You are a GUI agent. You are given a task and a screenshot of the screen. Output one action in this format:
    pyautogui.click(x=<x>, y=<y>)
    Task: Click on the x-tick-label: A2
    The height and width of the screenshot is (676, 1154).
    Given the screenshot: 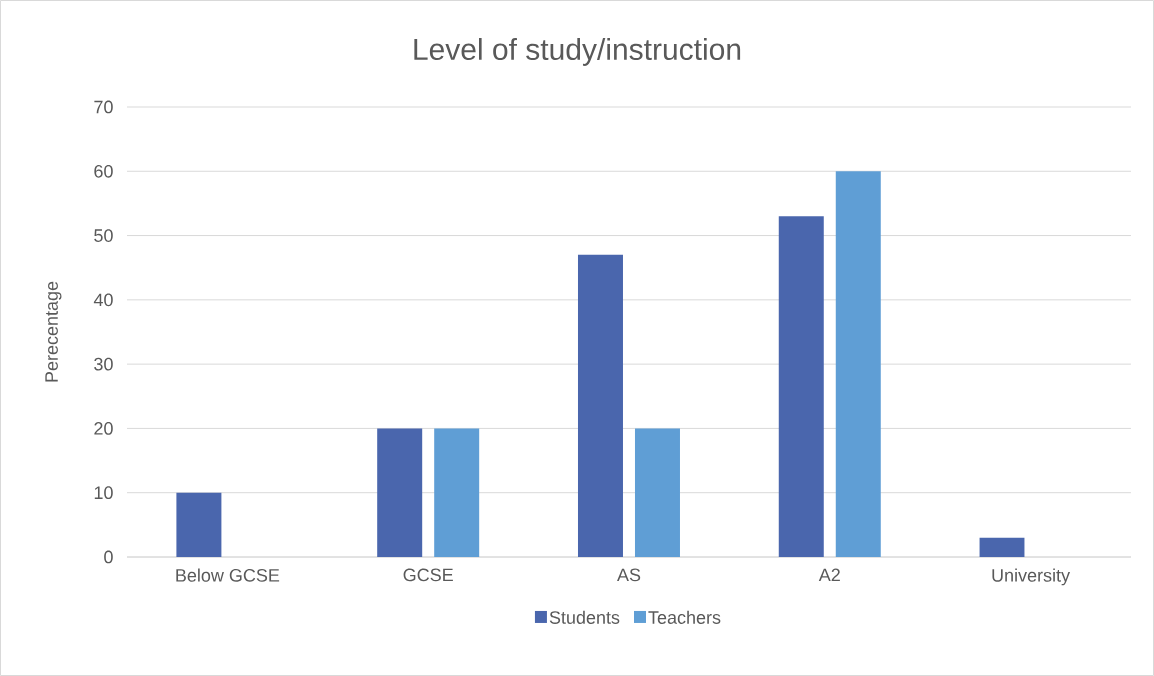 What is the action you would take?
    pyautogui.click(x=829, y=575)
    